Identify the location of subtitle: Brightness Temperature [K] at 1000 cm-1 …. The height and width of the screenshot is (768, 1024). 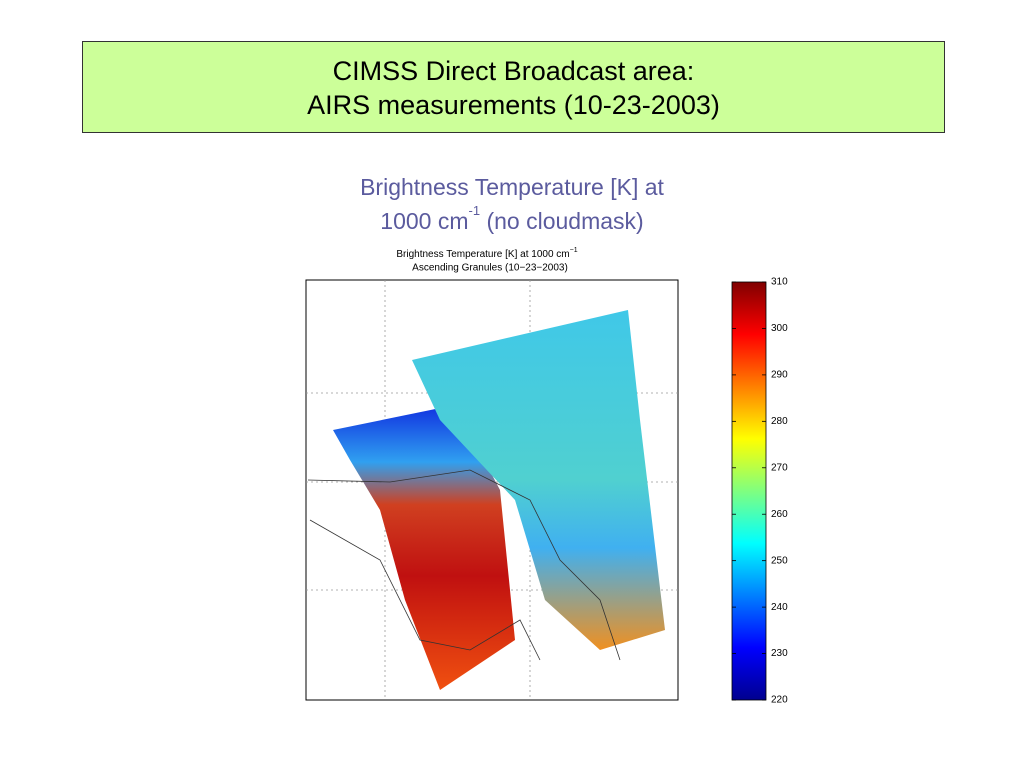
(512, 204).